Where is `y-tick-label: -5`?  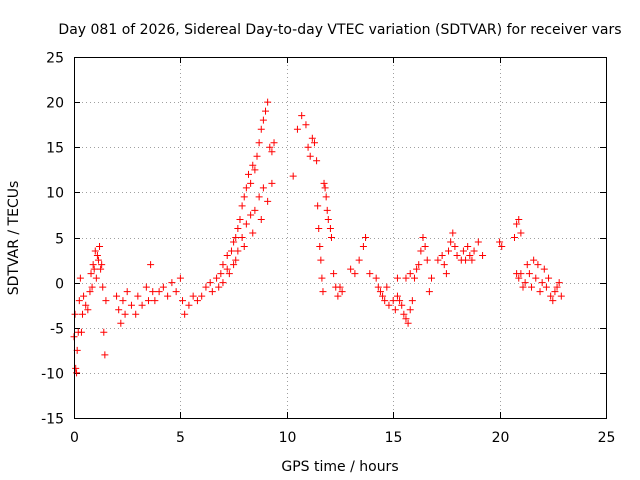 y-tick-label: -5 is located at coordinates (57, 330).